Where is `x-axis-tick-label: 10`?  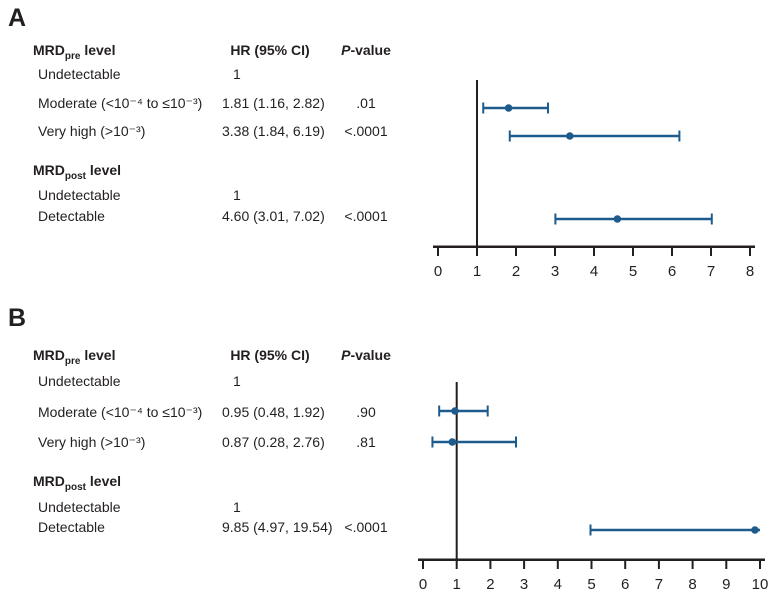
x-axis-tick-label: 10 is located at coordinates (760, 584).